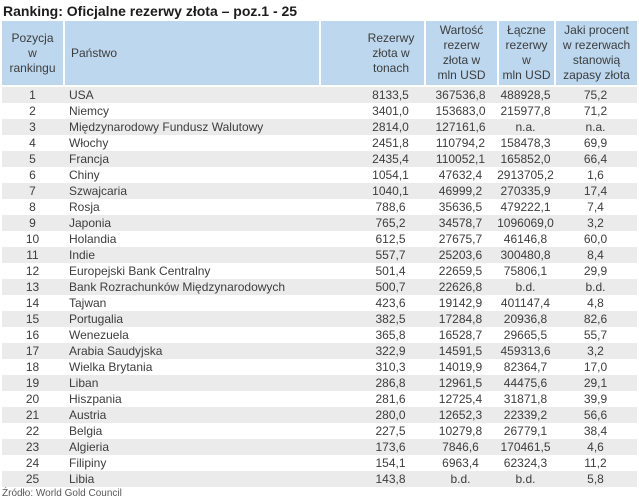 The width and height of the screenshot is (639, 500). I want to click on total-reserves-cell: 20936,8, so click(525, 319).